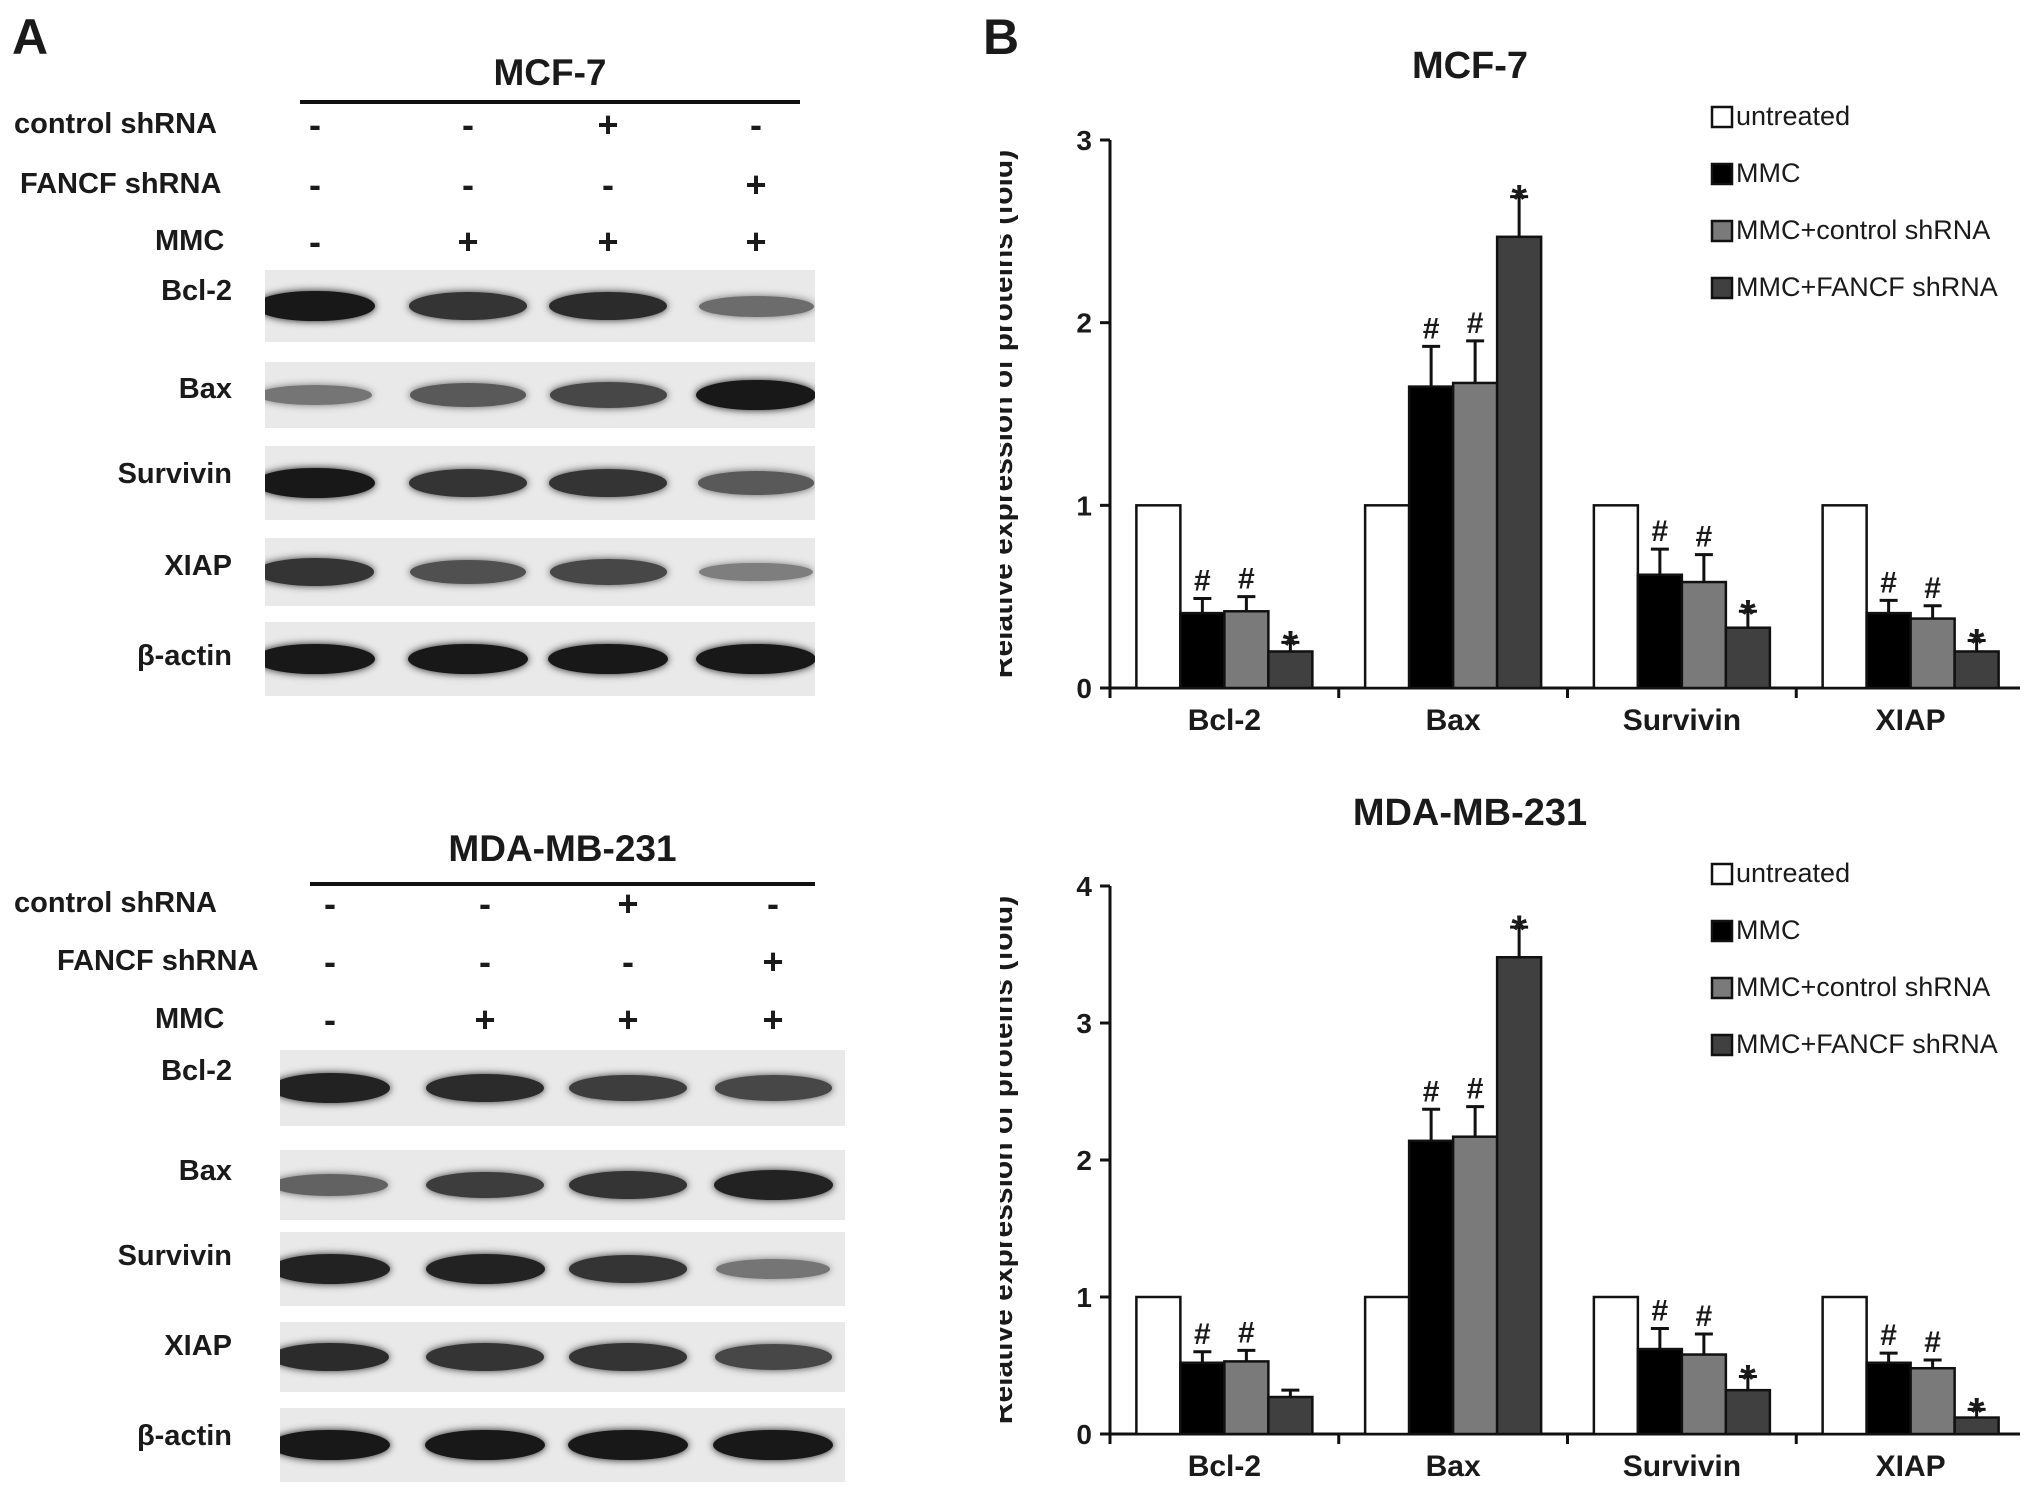  What do you see at coordinates (1911, 720) in the screenshot?
I see `x-tick-label: XIAP` at bounding box center [1911, 720].